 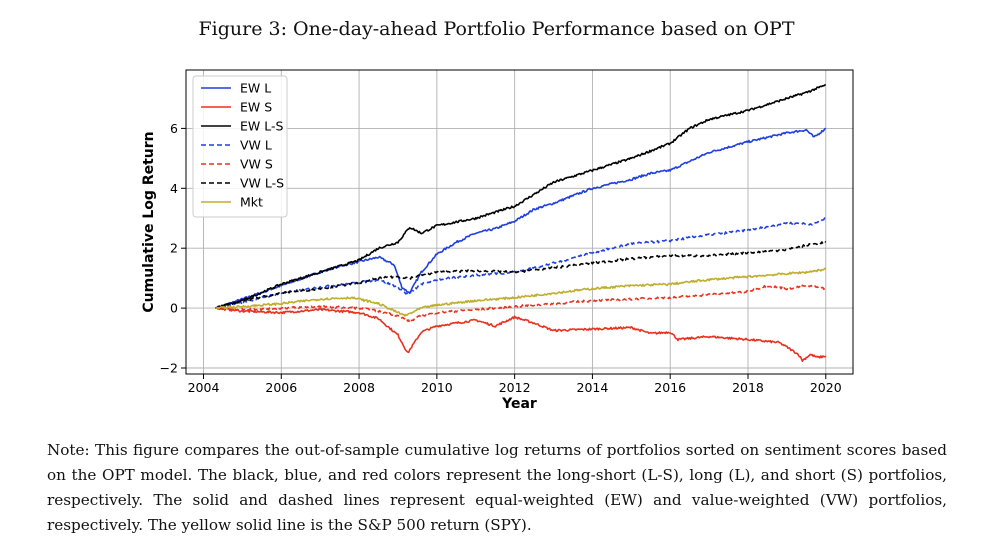 I want to click on x-tick-label: 2018, so click(x=748, y=387).